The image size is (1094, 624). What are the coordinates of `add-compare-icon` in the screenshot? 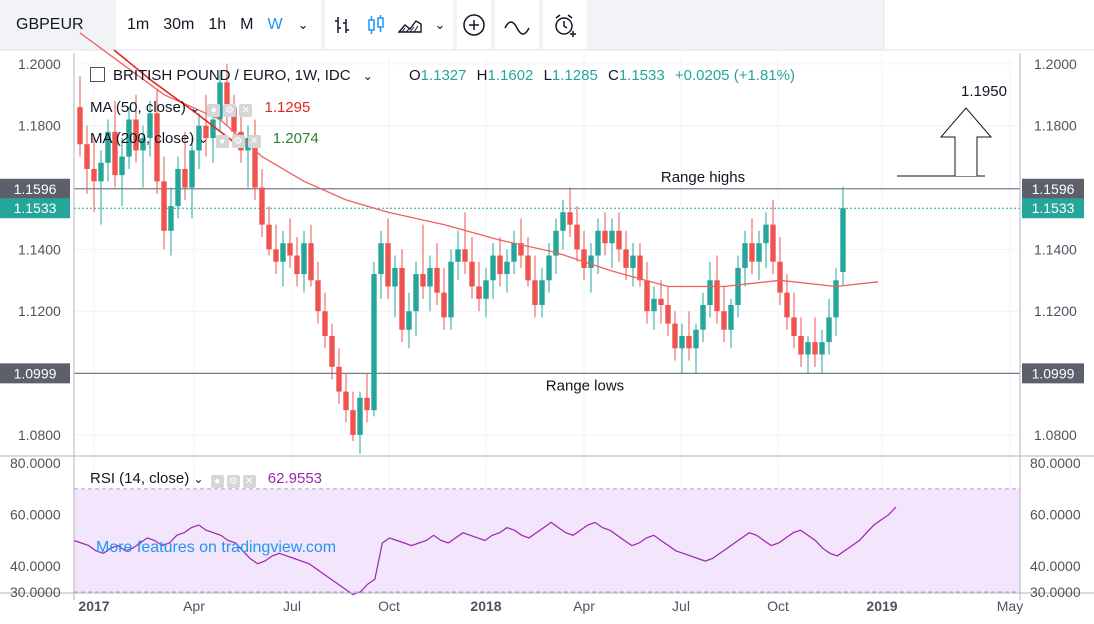 It's located at (474, 25).